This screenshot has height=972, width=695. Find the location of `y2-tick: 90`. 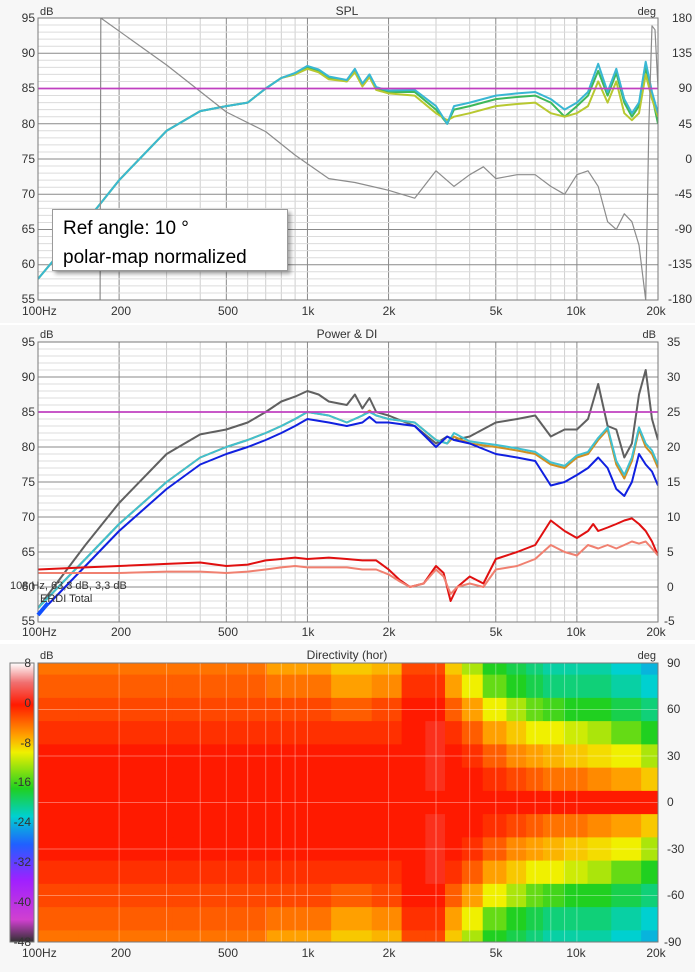

y2-tick: 90 is located at coordinates (686, 88).